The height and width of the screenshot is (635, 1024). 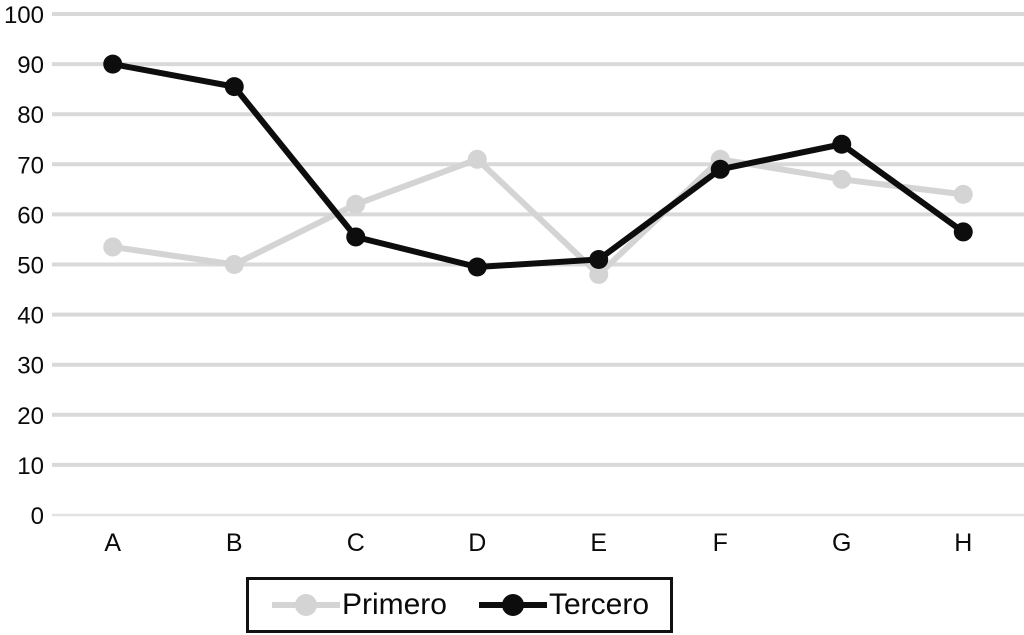 What do you see at coordinates (842, 144) in the screenshot?
I see `data-point-tercero-G` at bounding box center [842, 144].